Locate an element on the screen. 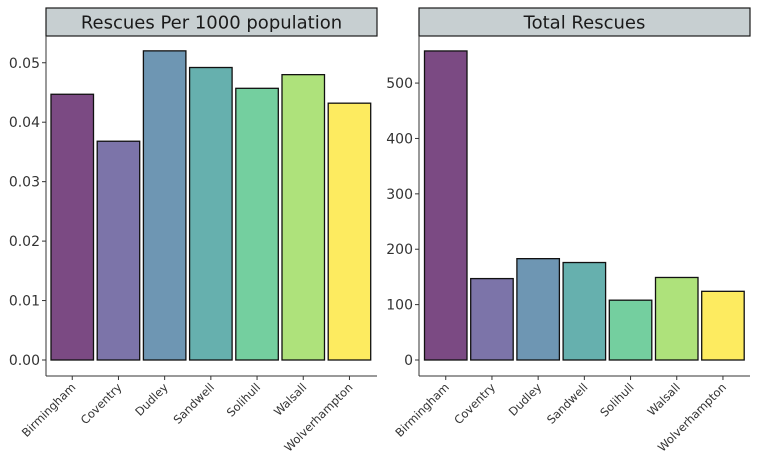 The width and height of the screenshot is (758, 474). y-tick-label: 0.02 is located at coordinates (24, 242).